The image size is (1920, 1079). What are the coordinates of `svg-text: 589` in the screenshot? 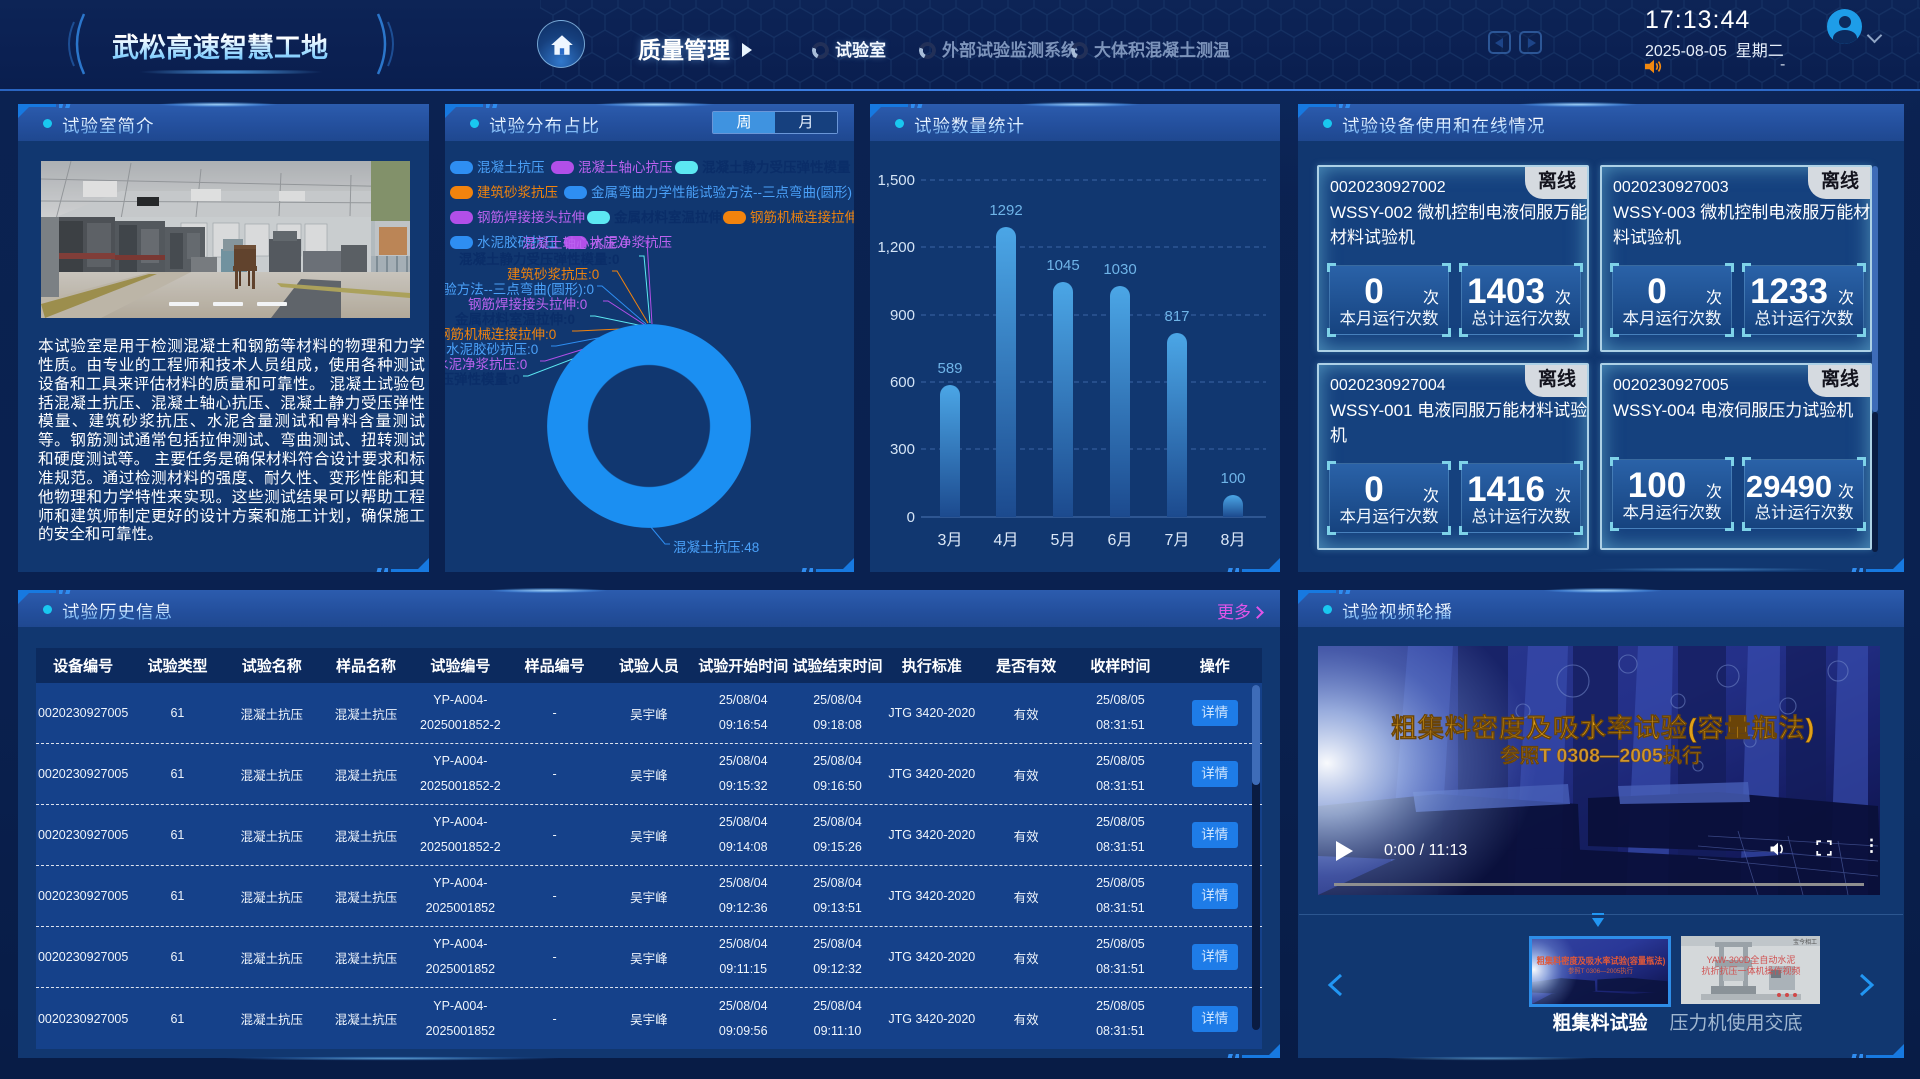 It's located at (949, 368).